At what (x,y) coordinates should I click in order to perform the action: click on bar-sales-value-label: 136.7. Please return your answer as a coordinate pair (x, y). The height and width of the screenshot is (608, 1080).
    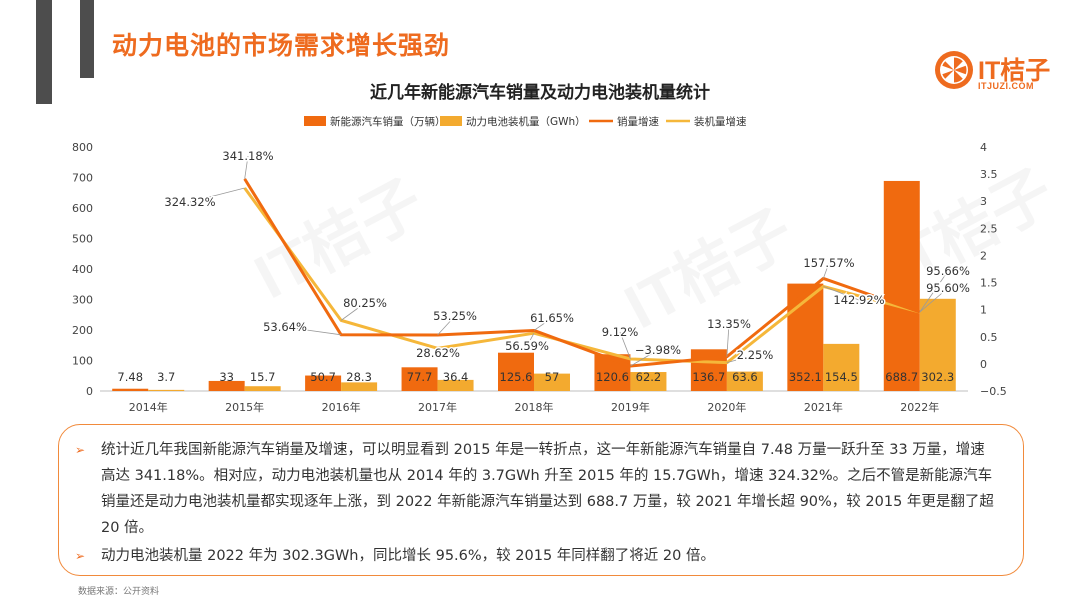
    Looking at the image, I should click on (708, 377).